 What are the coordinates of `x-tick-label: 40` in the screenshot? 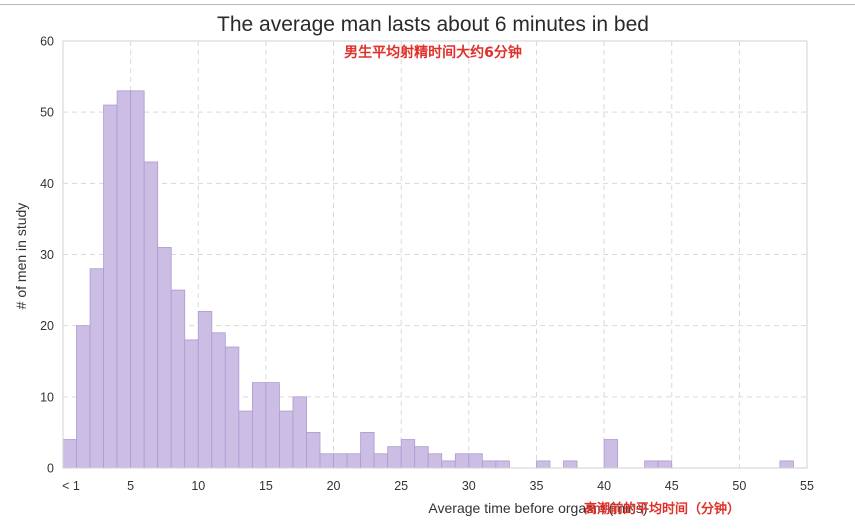 It's located at (604, 486).